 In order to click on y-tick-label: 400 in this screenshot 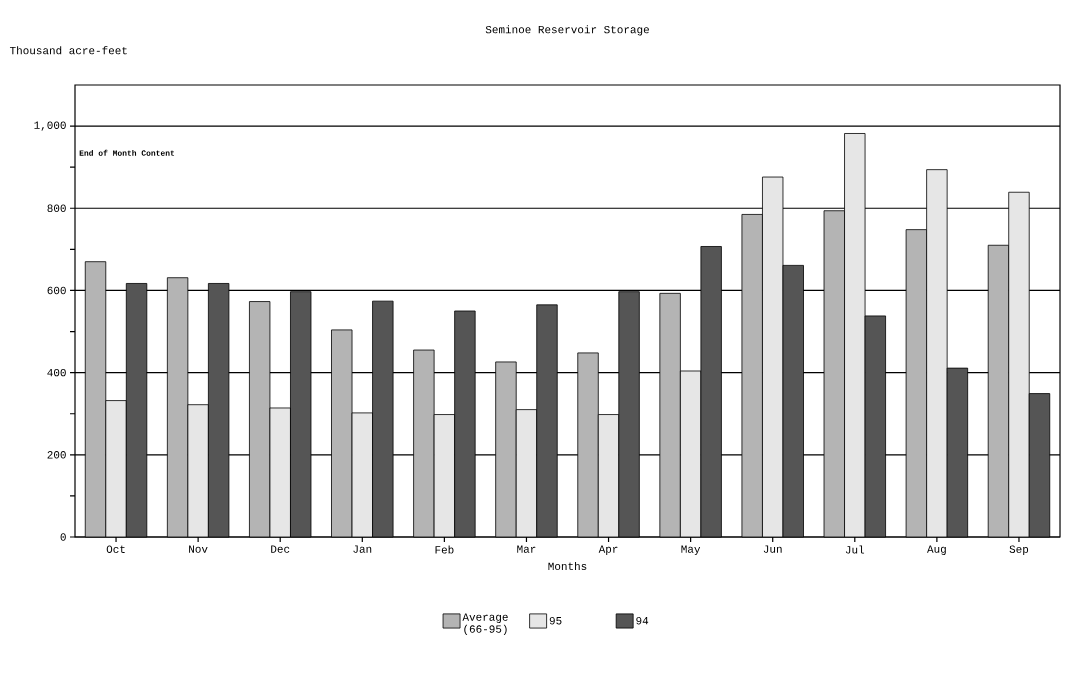, I will do `click(56, 372)`.